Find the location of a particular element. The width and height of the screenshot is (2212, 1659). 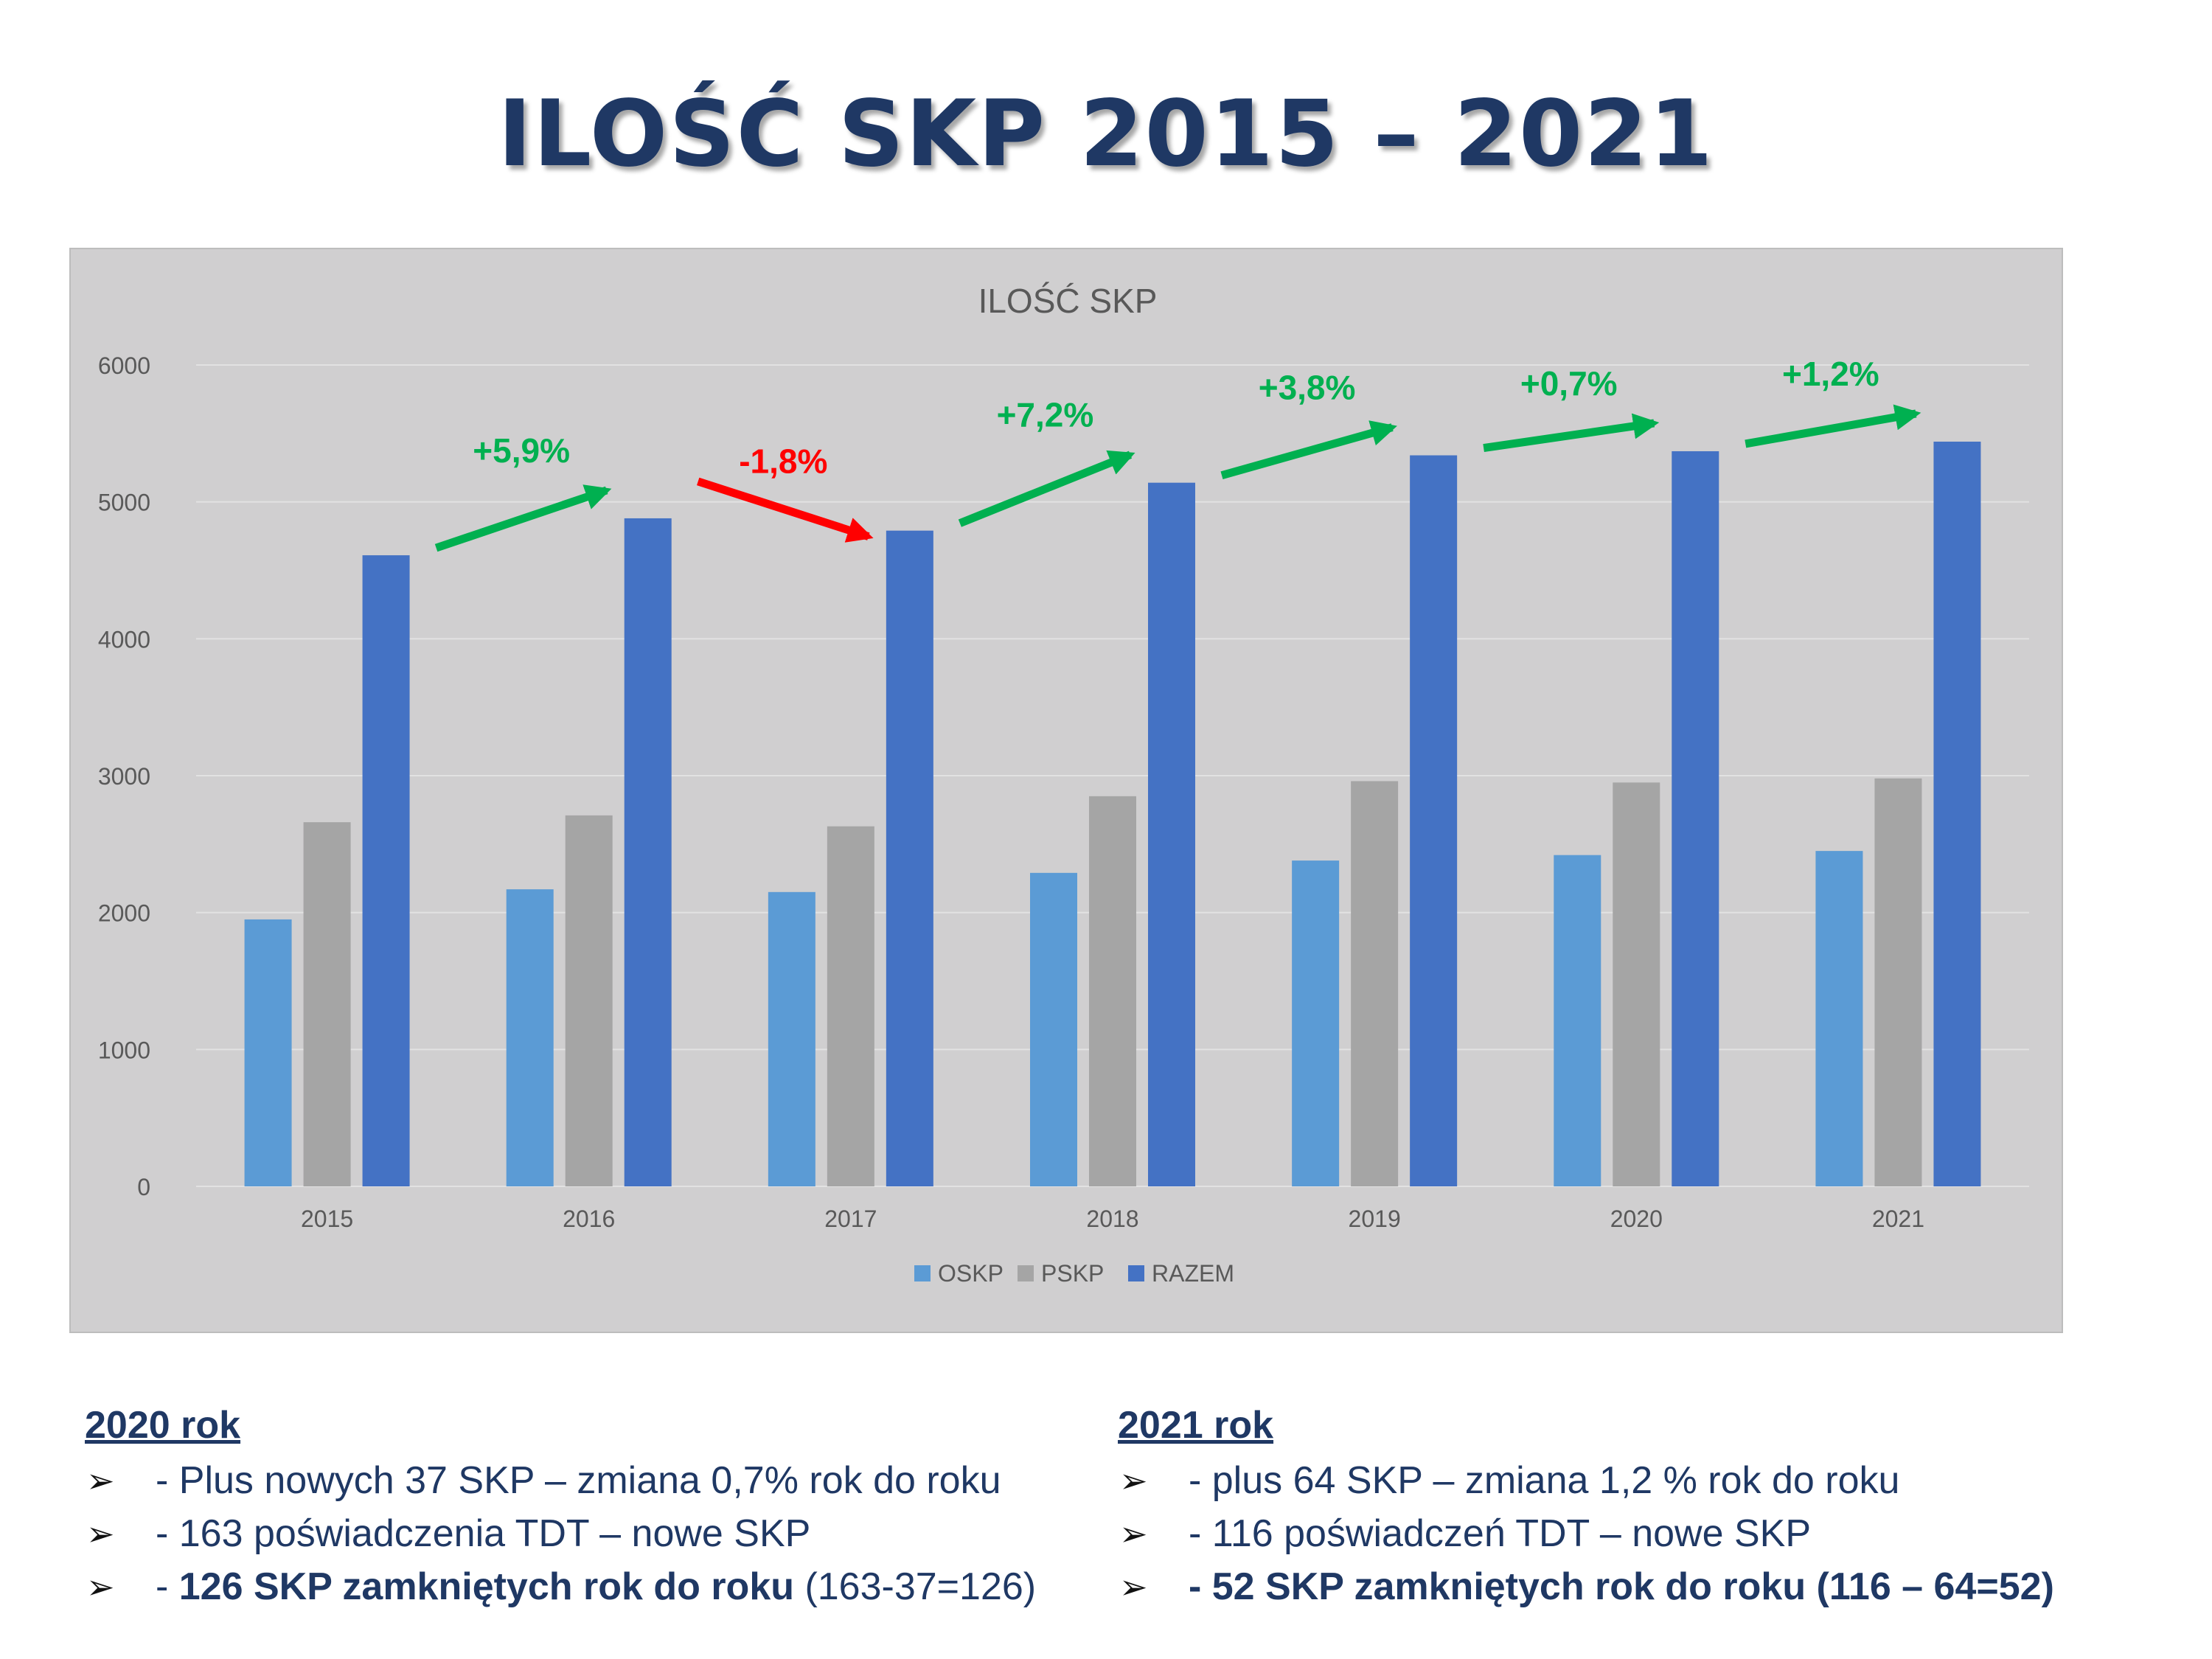

bar-razem-2017 is located at coordinates (909, 858).